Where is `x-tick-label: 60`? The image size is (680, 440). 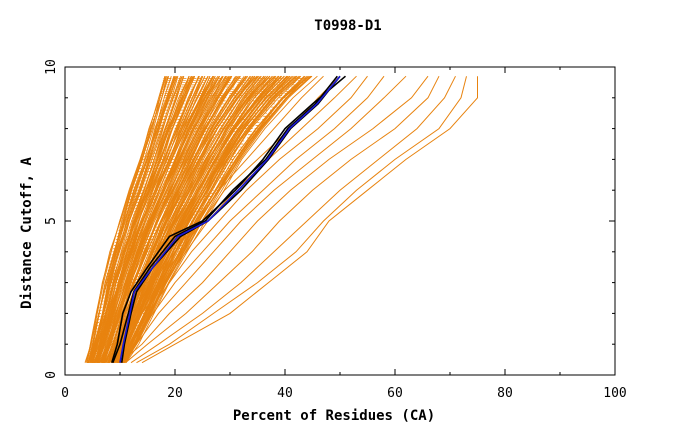
x-tick-label: 60 is located at coordinates (395, 393).